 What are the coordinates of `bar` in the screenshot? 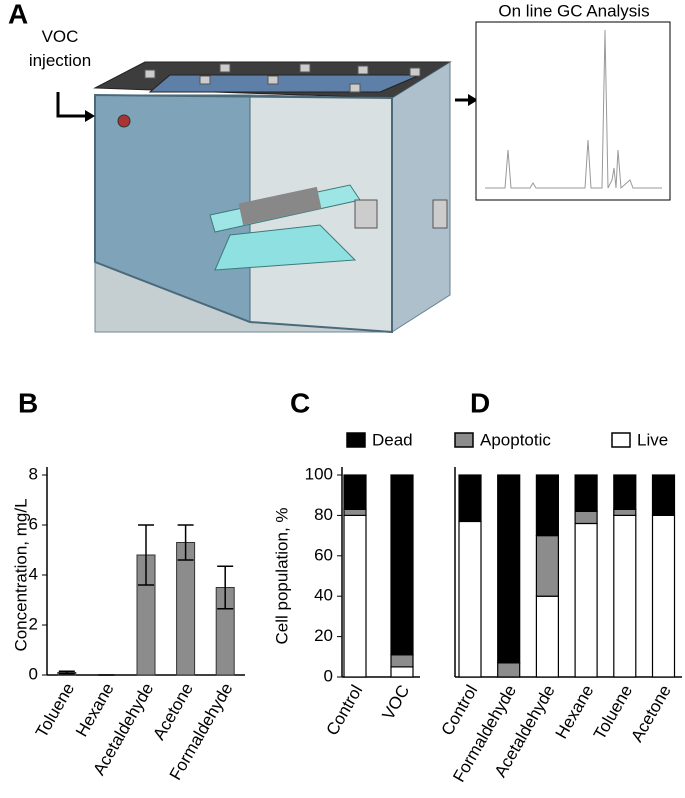 It's located at (186, 609).